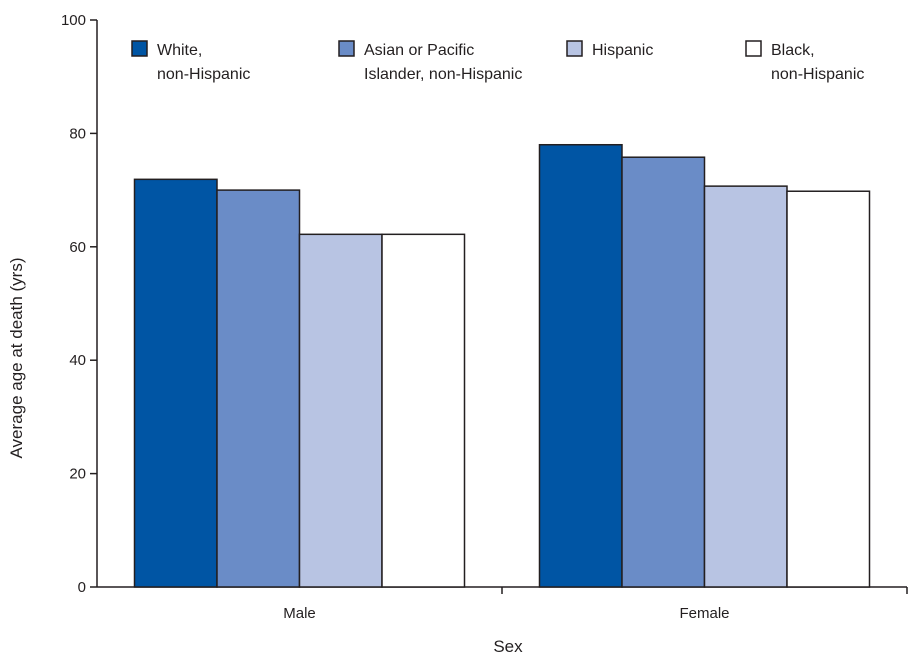 Image resolution: width=911 pixels, height=658 pixels. I want to click on y-tick-label: 100, so click(73, 20).